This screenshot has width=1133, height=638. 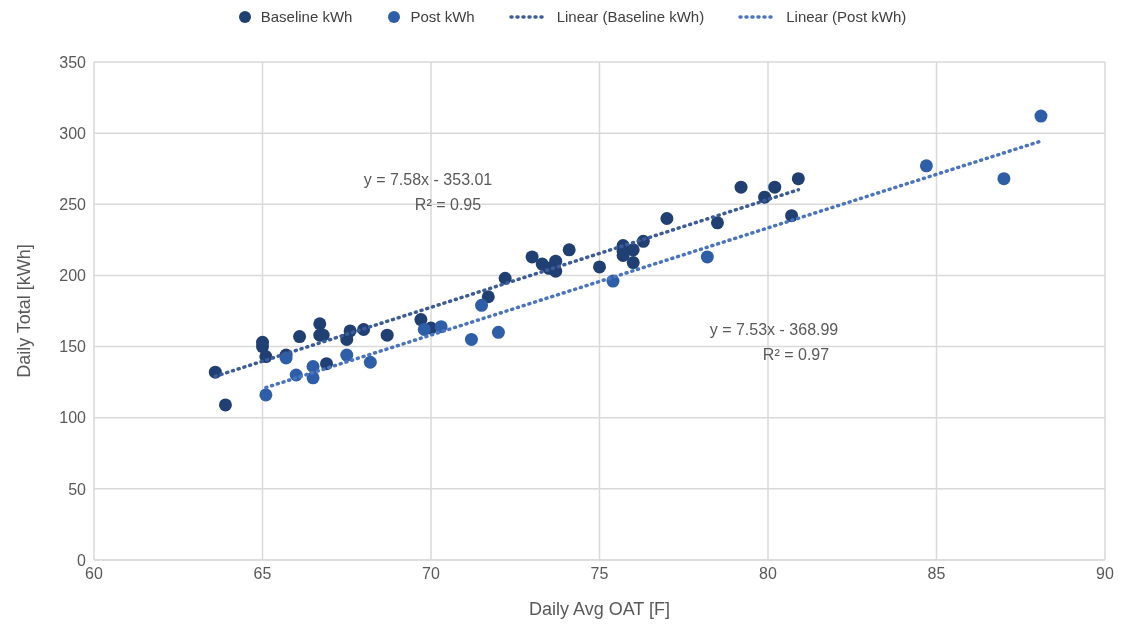 I want to click on x-tick-label: 70, so click(x=431, y=574).